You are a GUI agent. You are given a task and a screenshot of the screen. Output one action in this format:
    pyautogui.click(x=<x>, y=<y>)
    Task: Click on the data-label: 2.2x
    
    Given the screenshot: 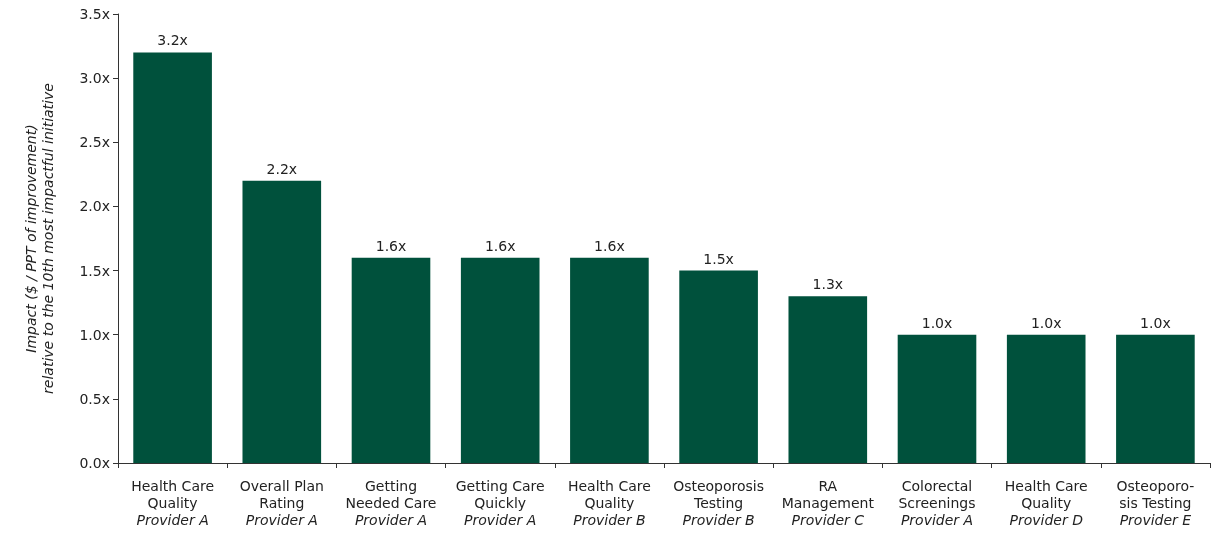 What is the action you would take?
    pyautogui.click(x=282, y=168)
    